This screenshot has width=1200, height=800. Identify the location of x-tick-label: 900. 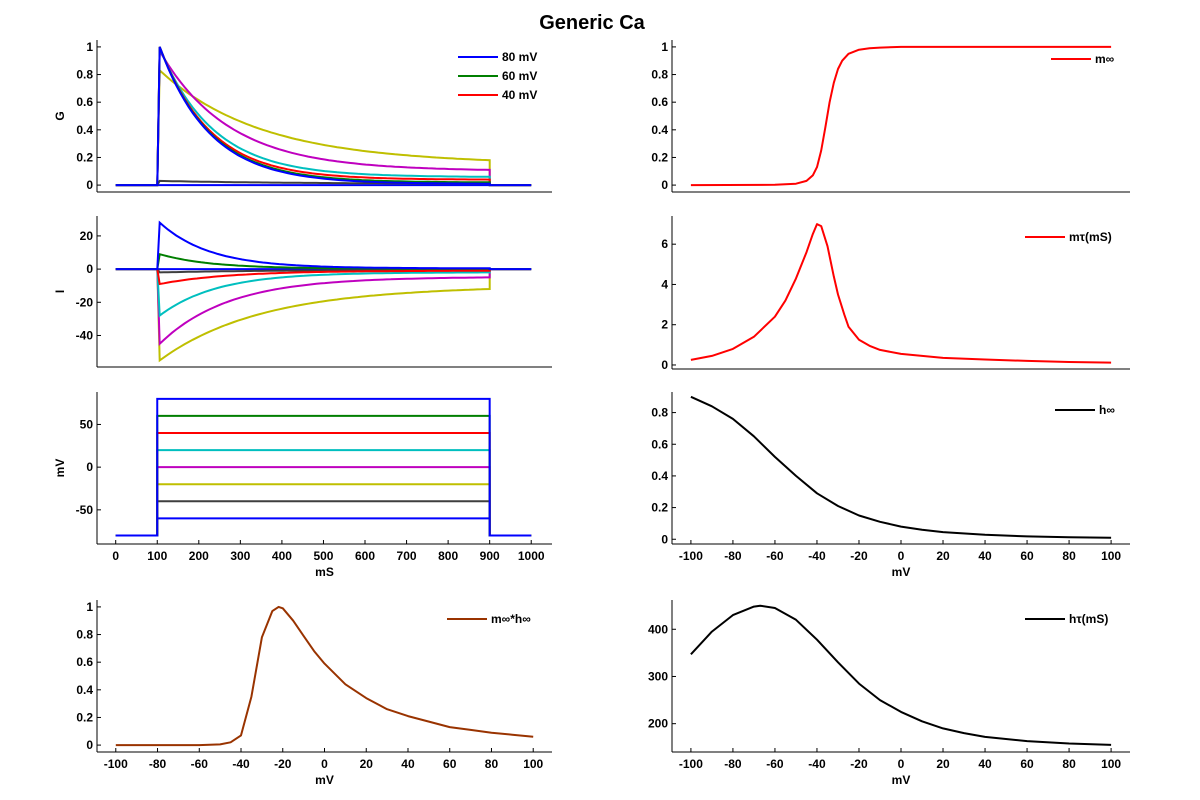
(490, 556).